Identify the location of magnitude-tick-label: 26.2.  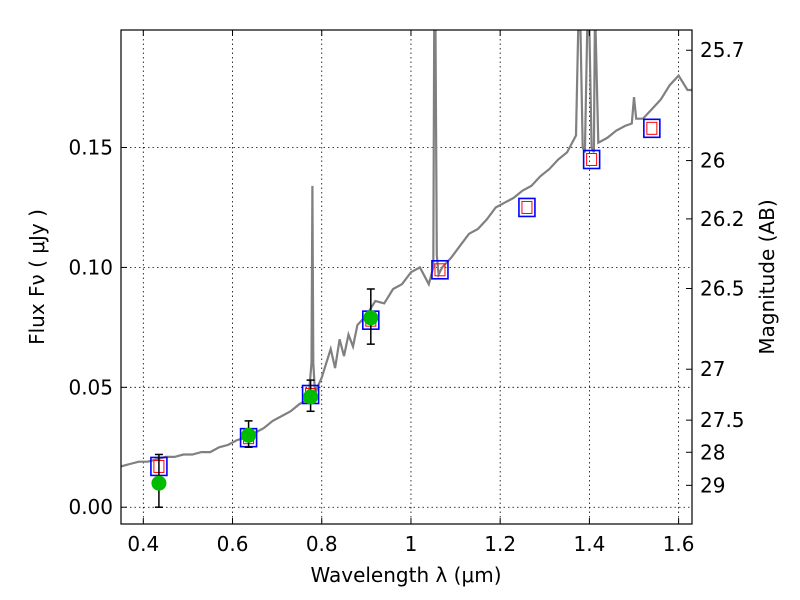
(722, 219).